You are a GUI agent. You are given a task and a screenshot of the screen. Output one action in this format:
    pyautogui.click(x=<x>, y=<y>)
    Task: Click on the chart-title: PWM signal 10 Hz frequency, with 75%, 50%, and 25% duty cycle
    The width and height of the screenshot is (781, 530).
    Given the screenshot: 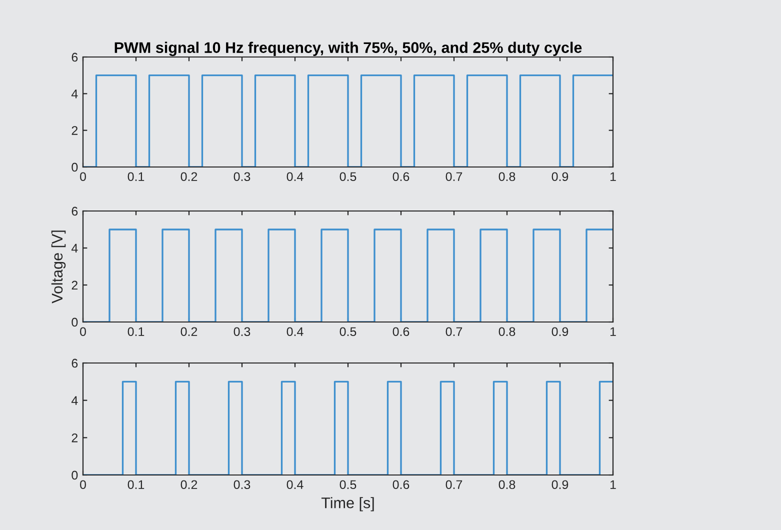 What is the action you would take?
    pyautogui.click(x=348, y=49)
    